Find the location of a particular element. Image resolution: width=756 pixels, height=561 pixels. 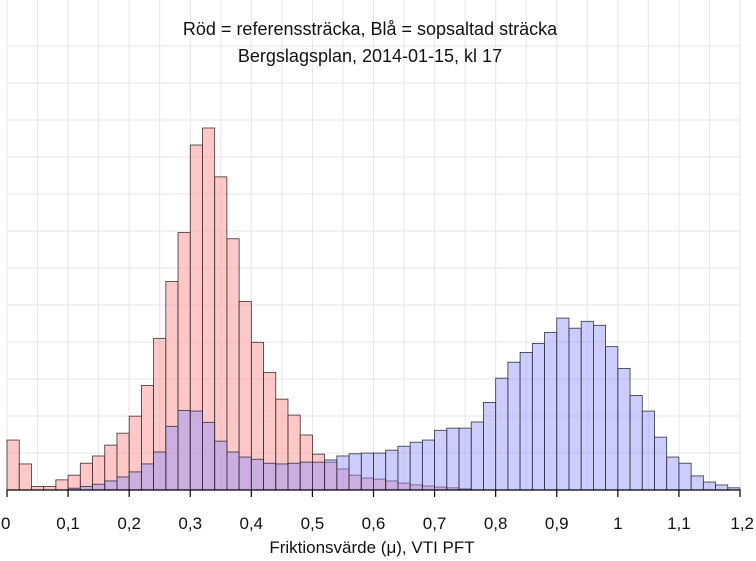

x-tick-label: 0,1 is located at coordinates (68, 523).